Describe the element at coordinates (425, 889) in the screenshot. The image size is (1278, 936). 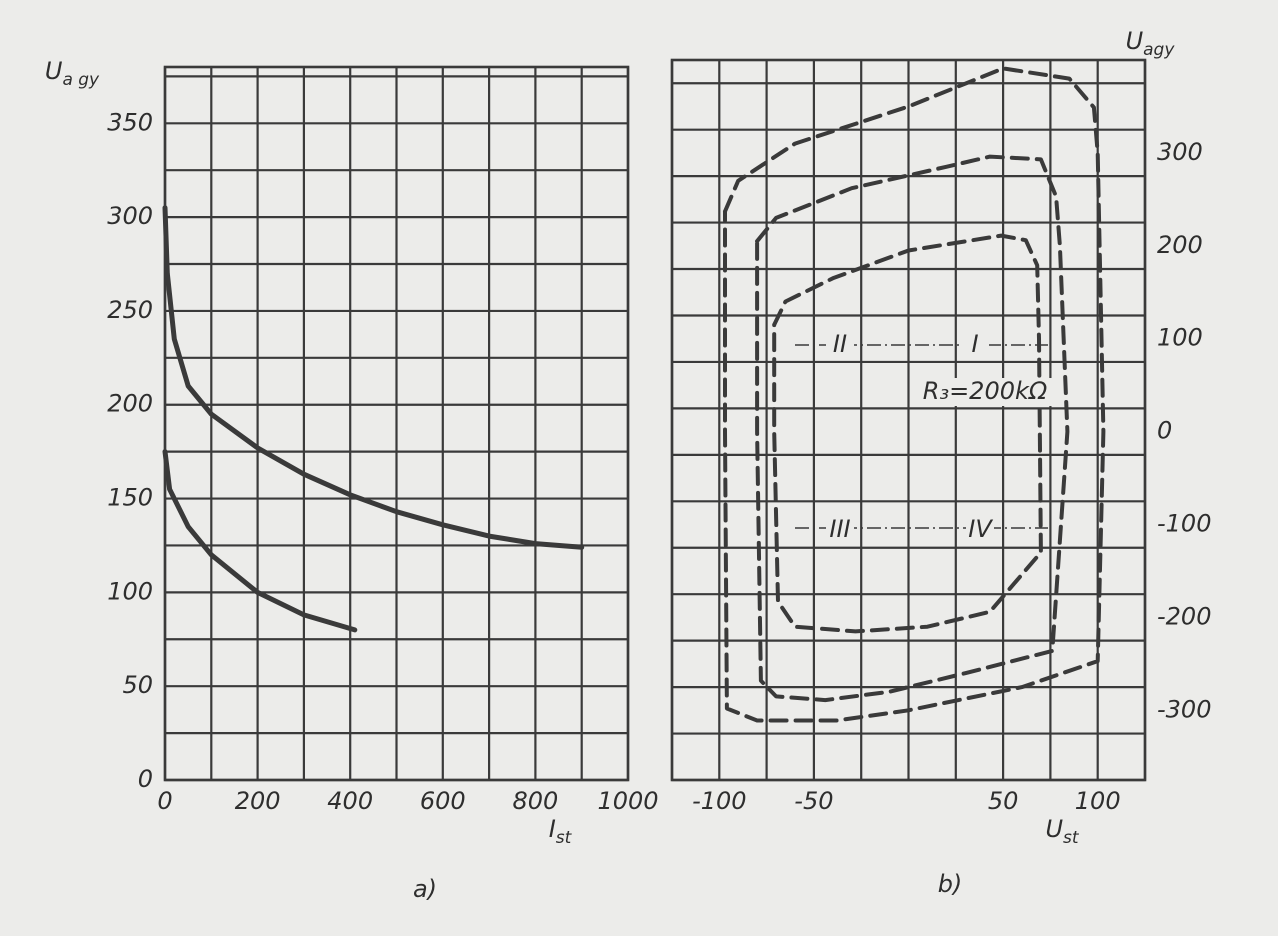
I see `panel-label: a)` at that location.